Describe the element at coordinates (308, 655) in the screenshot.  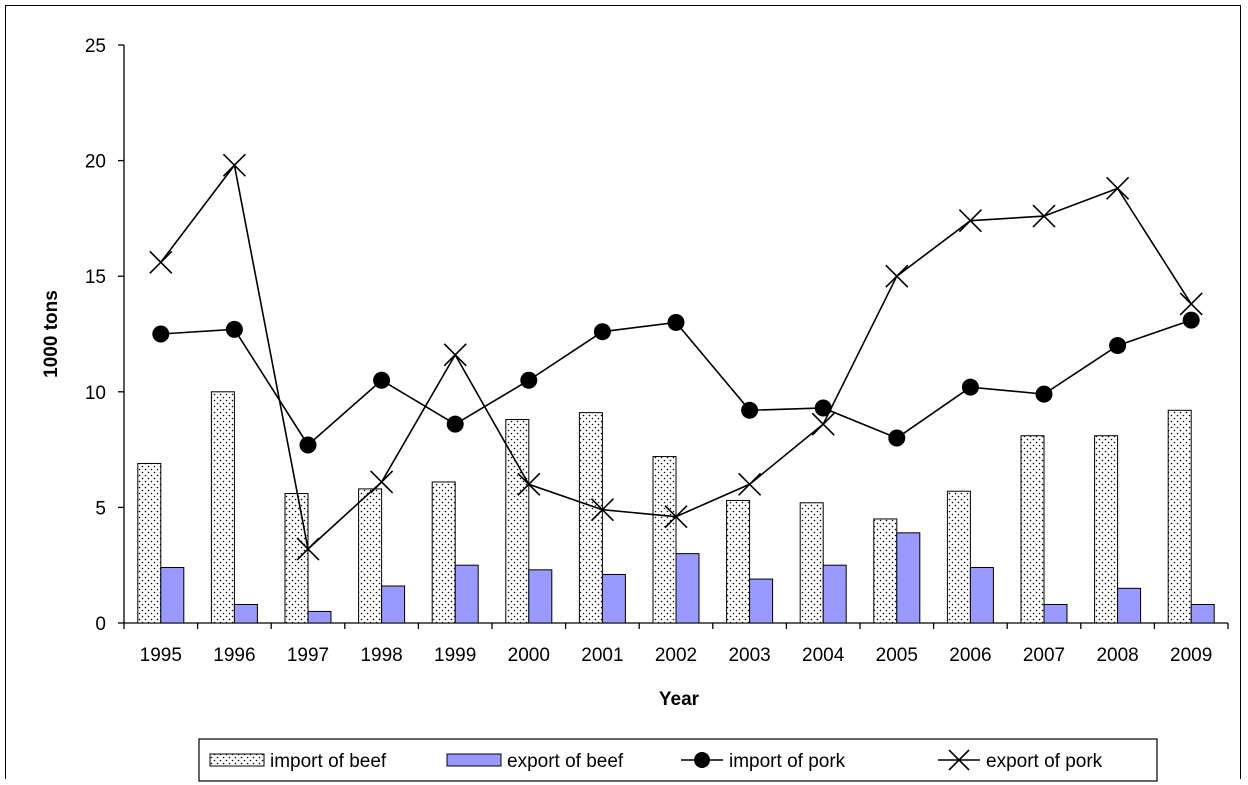
I see `x-tick-label: 1997` at that location.